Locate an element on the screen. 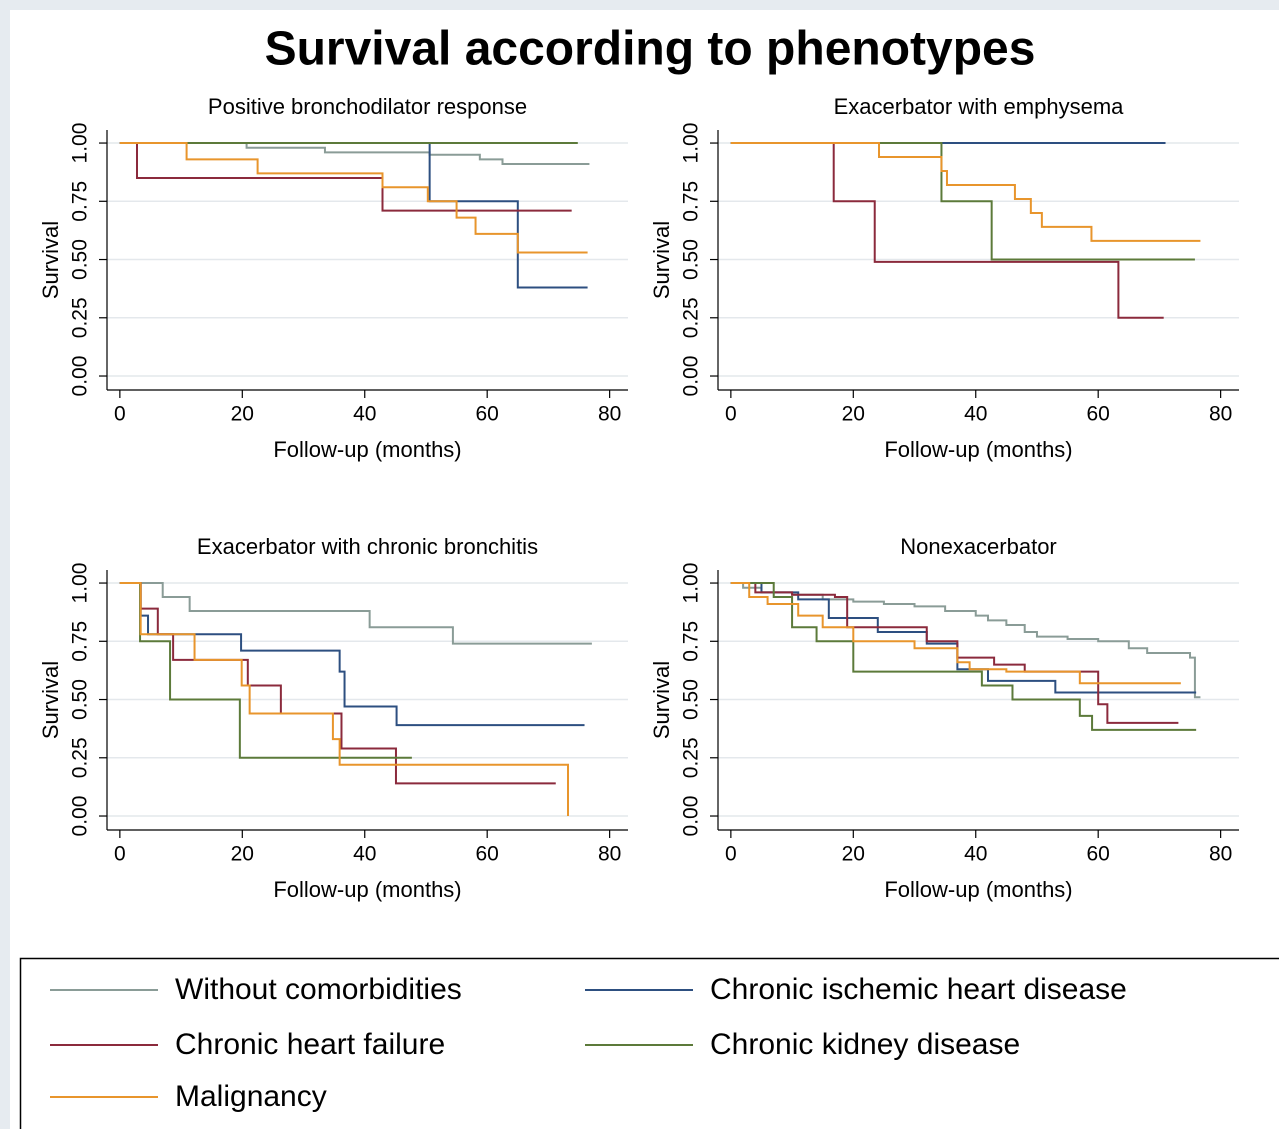 This screenshot has height=1129, width=1279. panel-title: Positive bronchodilator response is located at coordinates (367, 106).